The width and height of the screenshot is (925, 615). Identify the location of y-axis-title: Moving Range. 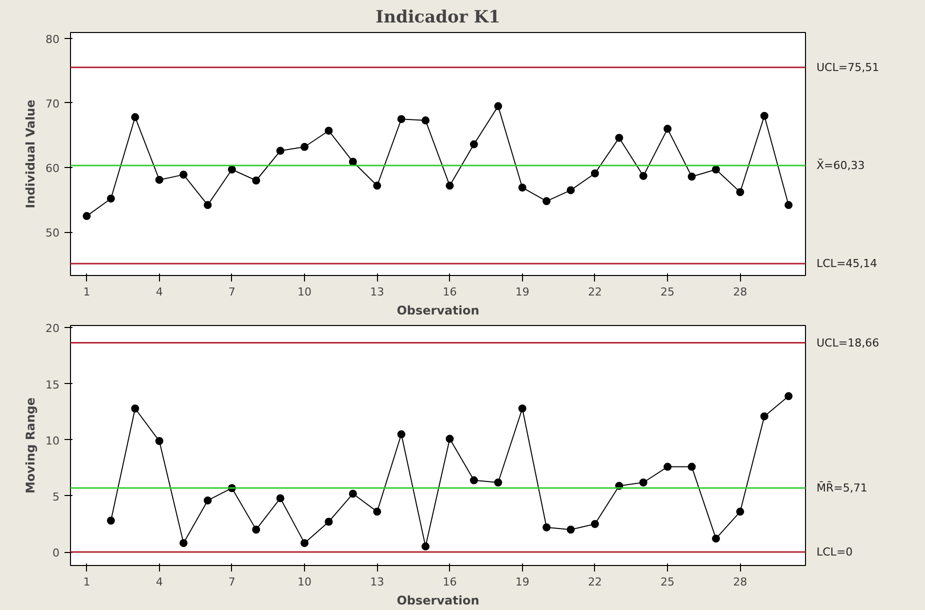
(31, 445).